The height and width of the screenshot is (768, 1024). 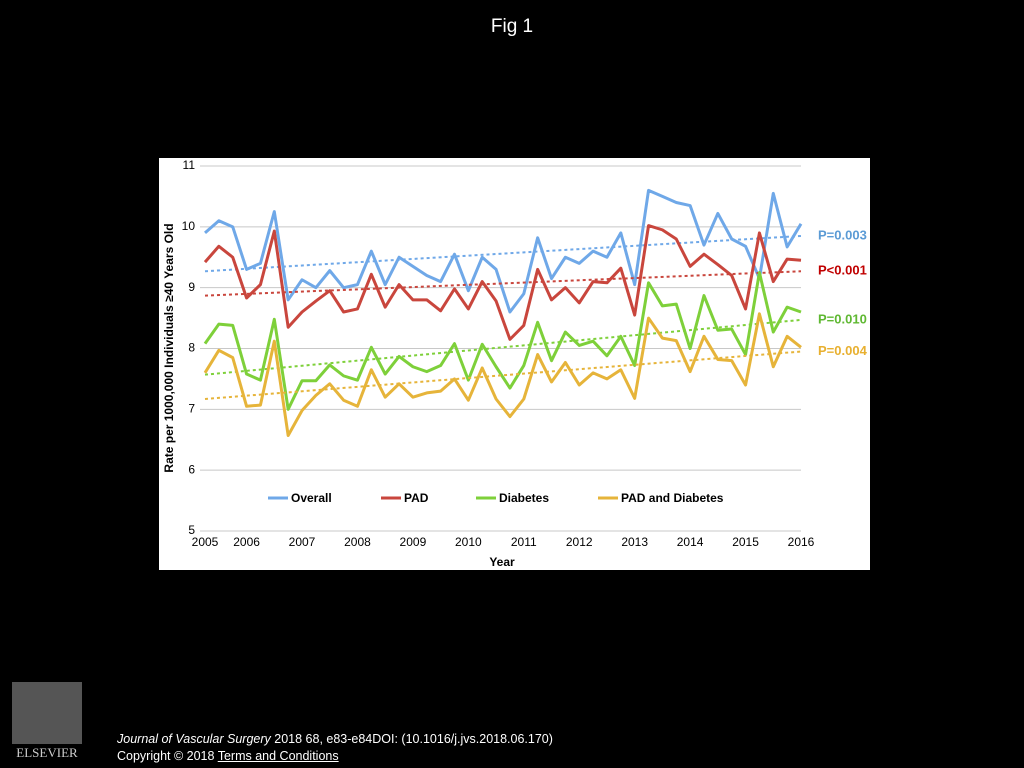 What do you see at coordinates (189, 165) in the screenshot?
I see `y-tick-label: 11` at bounding box center [189, 165].